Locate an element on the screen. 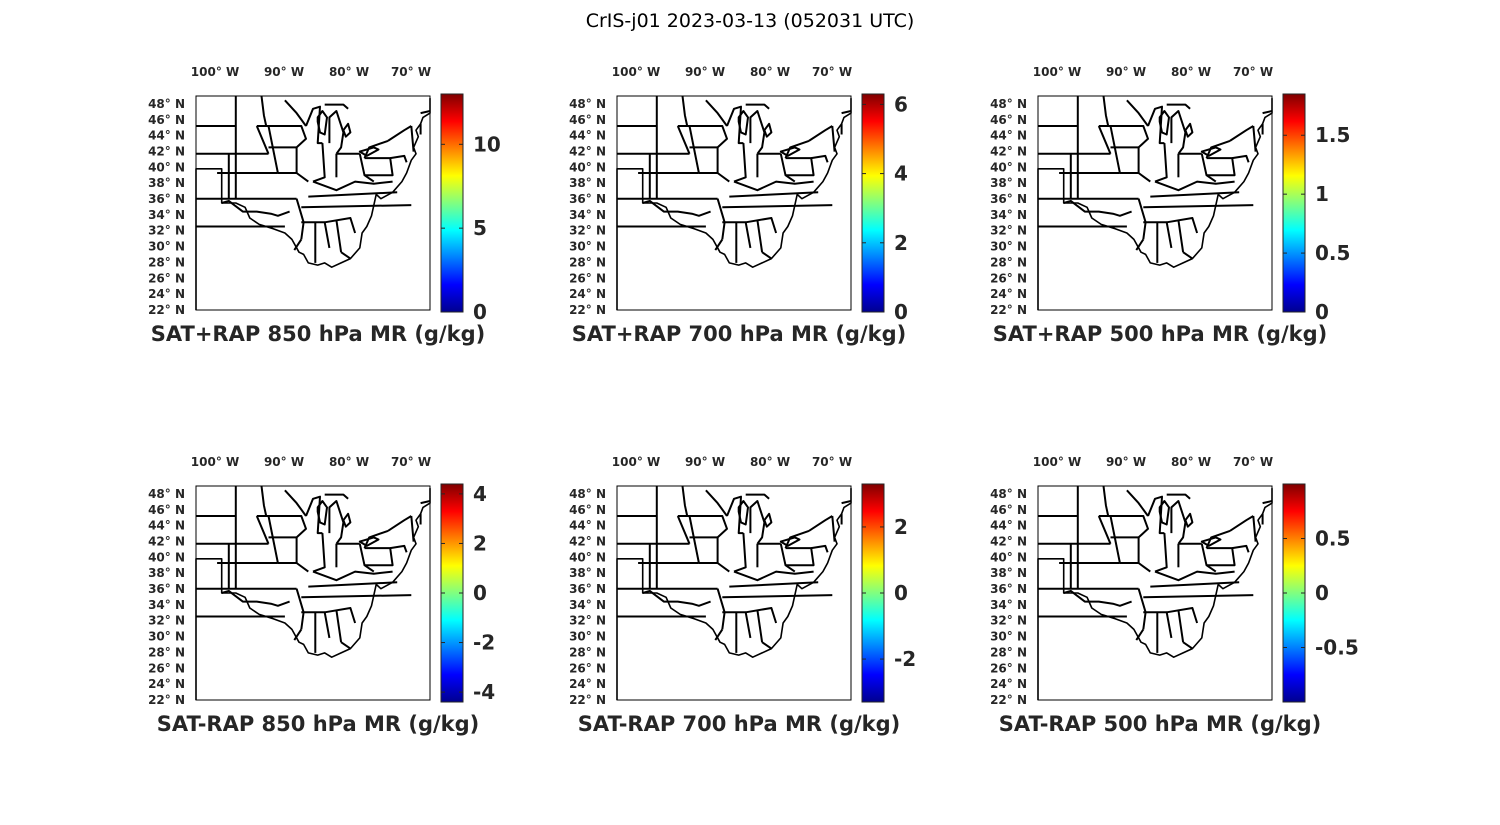  panel-title: SAT-RAP 850 hPa MR (g/kg) is located at coordinates (318, 724).